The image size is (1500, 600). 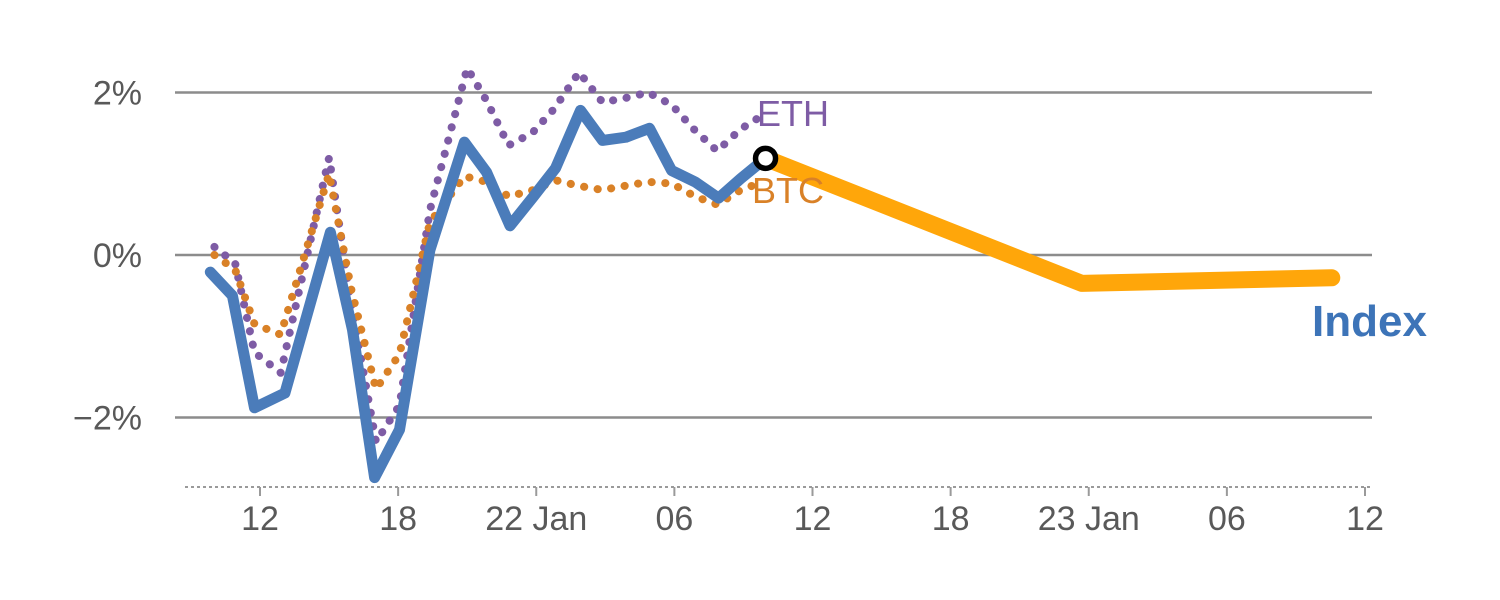 What do you see at coordinates (117, 94) in the screenshot?
I see `y-tick-label: 2%` at bounding box center [117, 94].